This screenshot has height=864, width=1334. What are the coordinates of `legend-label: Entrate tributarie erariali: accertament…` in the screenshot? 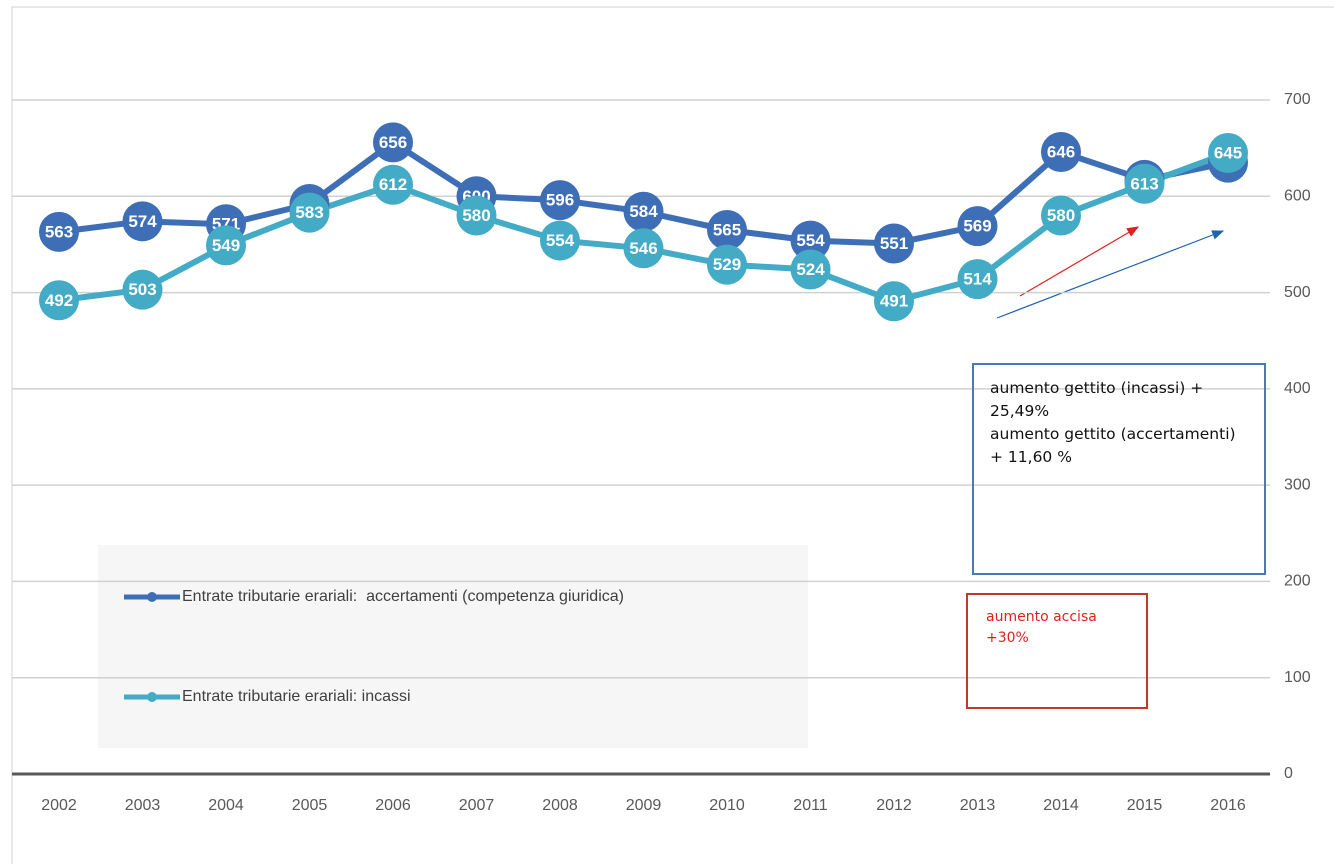 It's located at (403, 596).